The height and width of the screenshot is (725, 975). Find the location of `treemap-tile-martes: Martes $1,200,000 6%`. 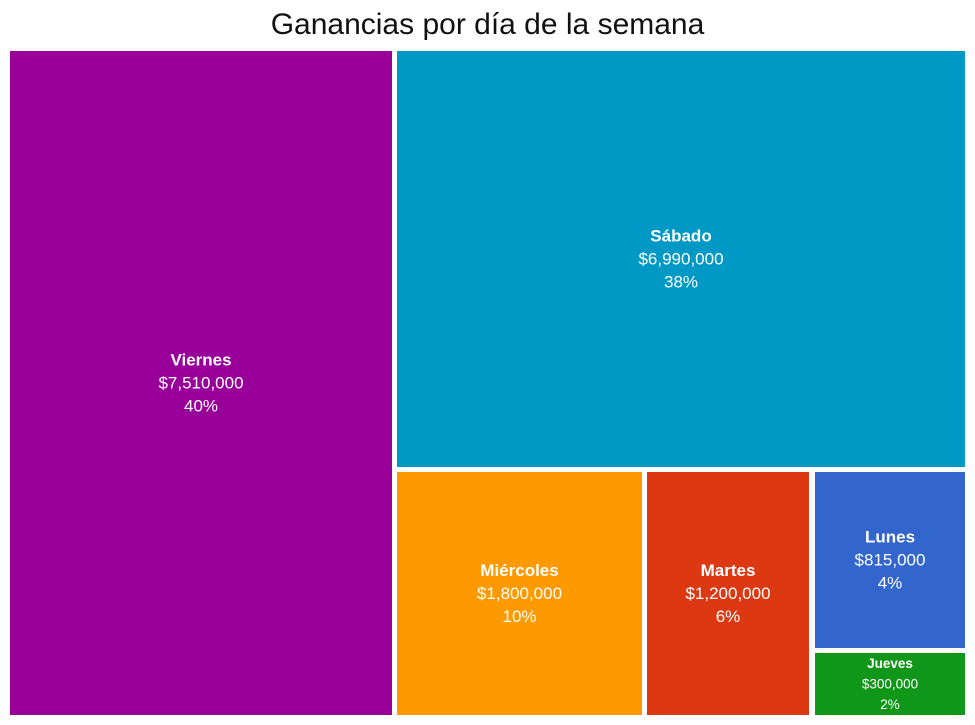

treemap-tile-martes: Martes $1,200,000 6% is located at coordinates (728, 593).